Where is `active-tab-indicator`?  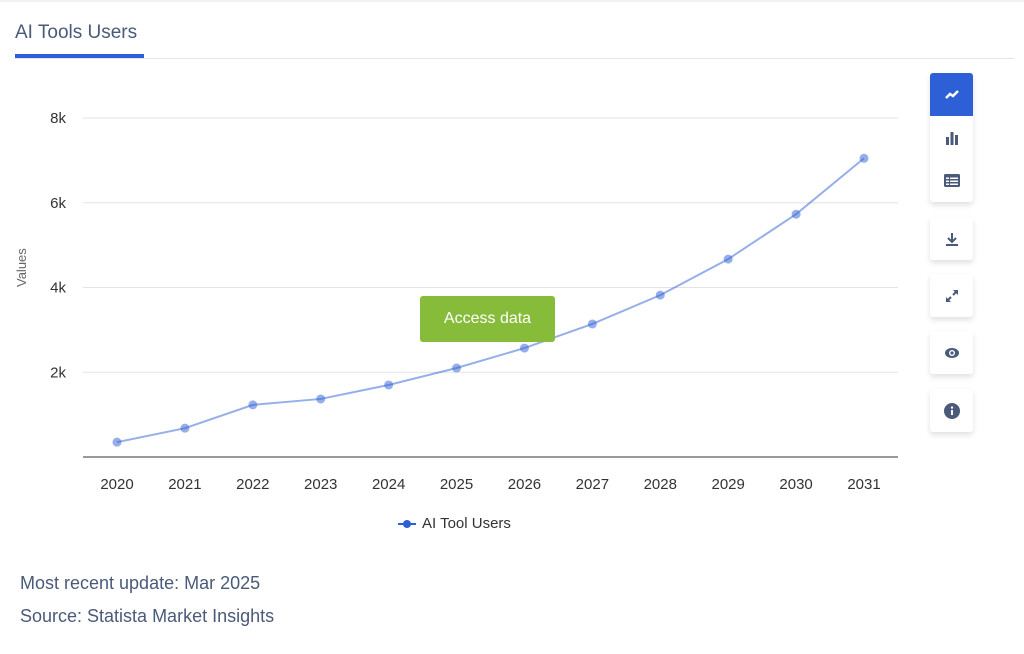 active-tab-indicator is located at coordinates (79, 56).